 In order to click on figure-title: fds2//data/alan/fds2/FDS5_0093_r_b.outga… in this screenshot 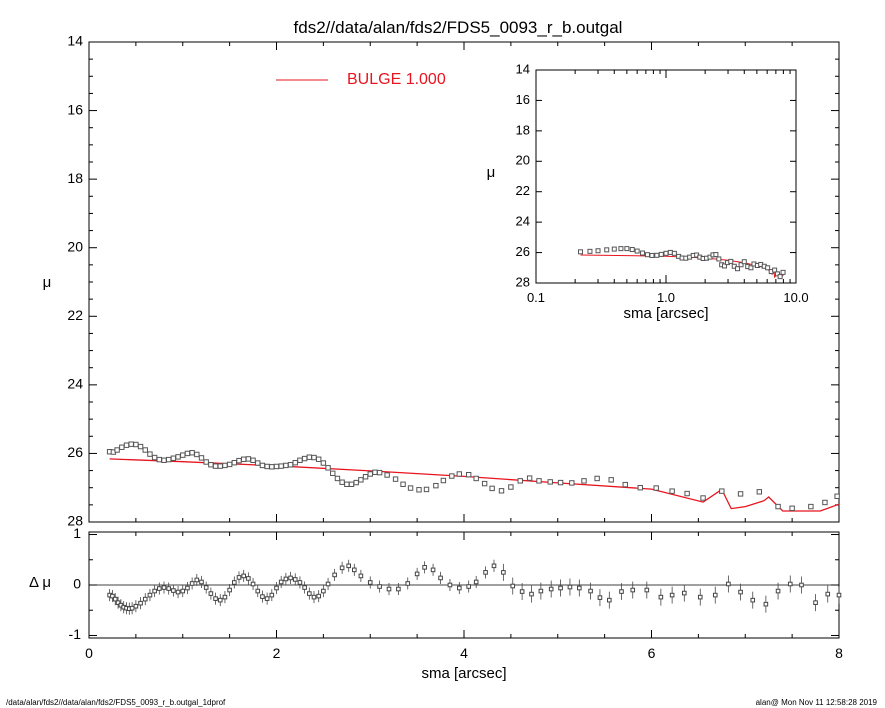, I will do `click(458, 27)`.